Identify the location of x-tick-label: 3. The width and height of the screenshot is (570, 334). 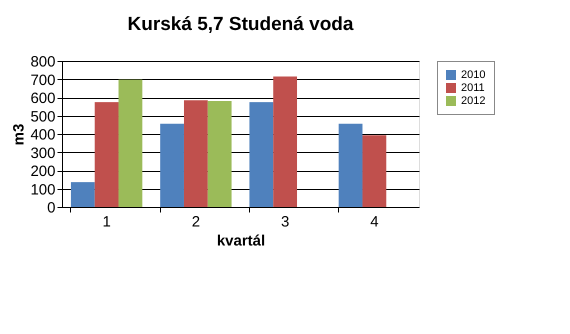
(285, 222).